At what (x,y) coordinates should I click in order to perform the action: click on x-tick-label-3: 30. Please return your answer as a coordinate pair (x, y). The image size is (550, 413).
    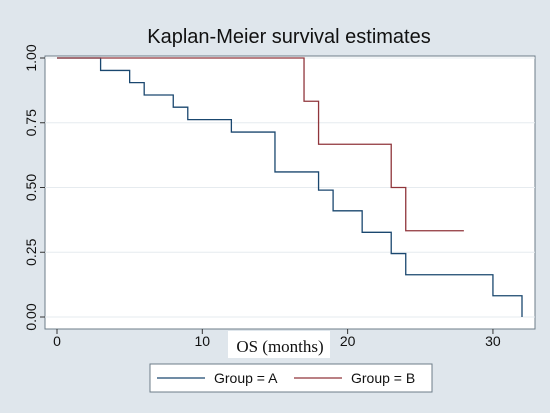
    Looking at the image, I should click on (493, 341).